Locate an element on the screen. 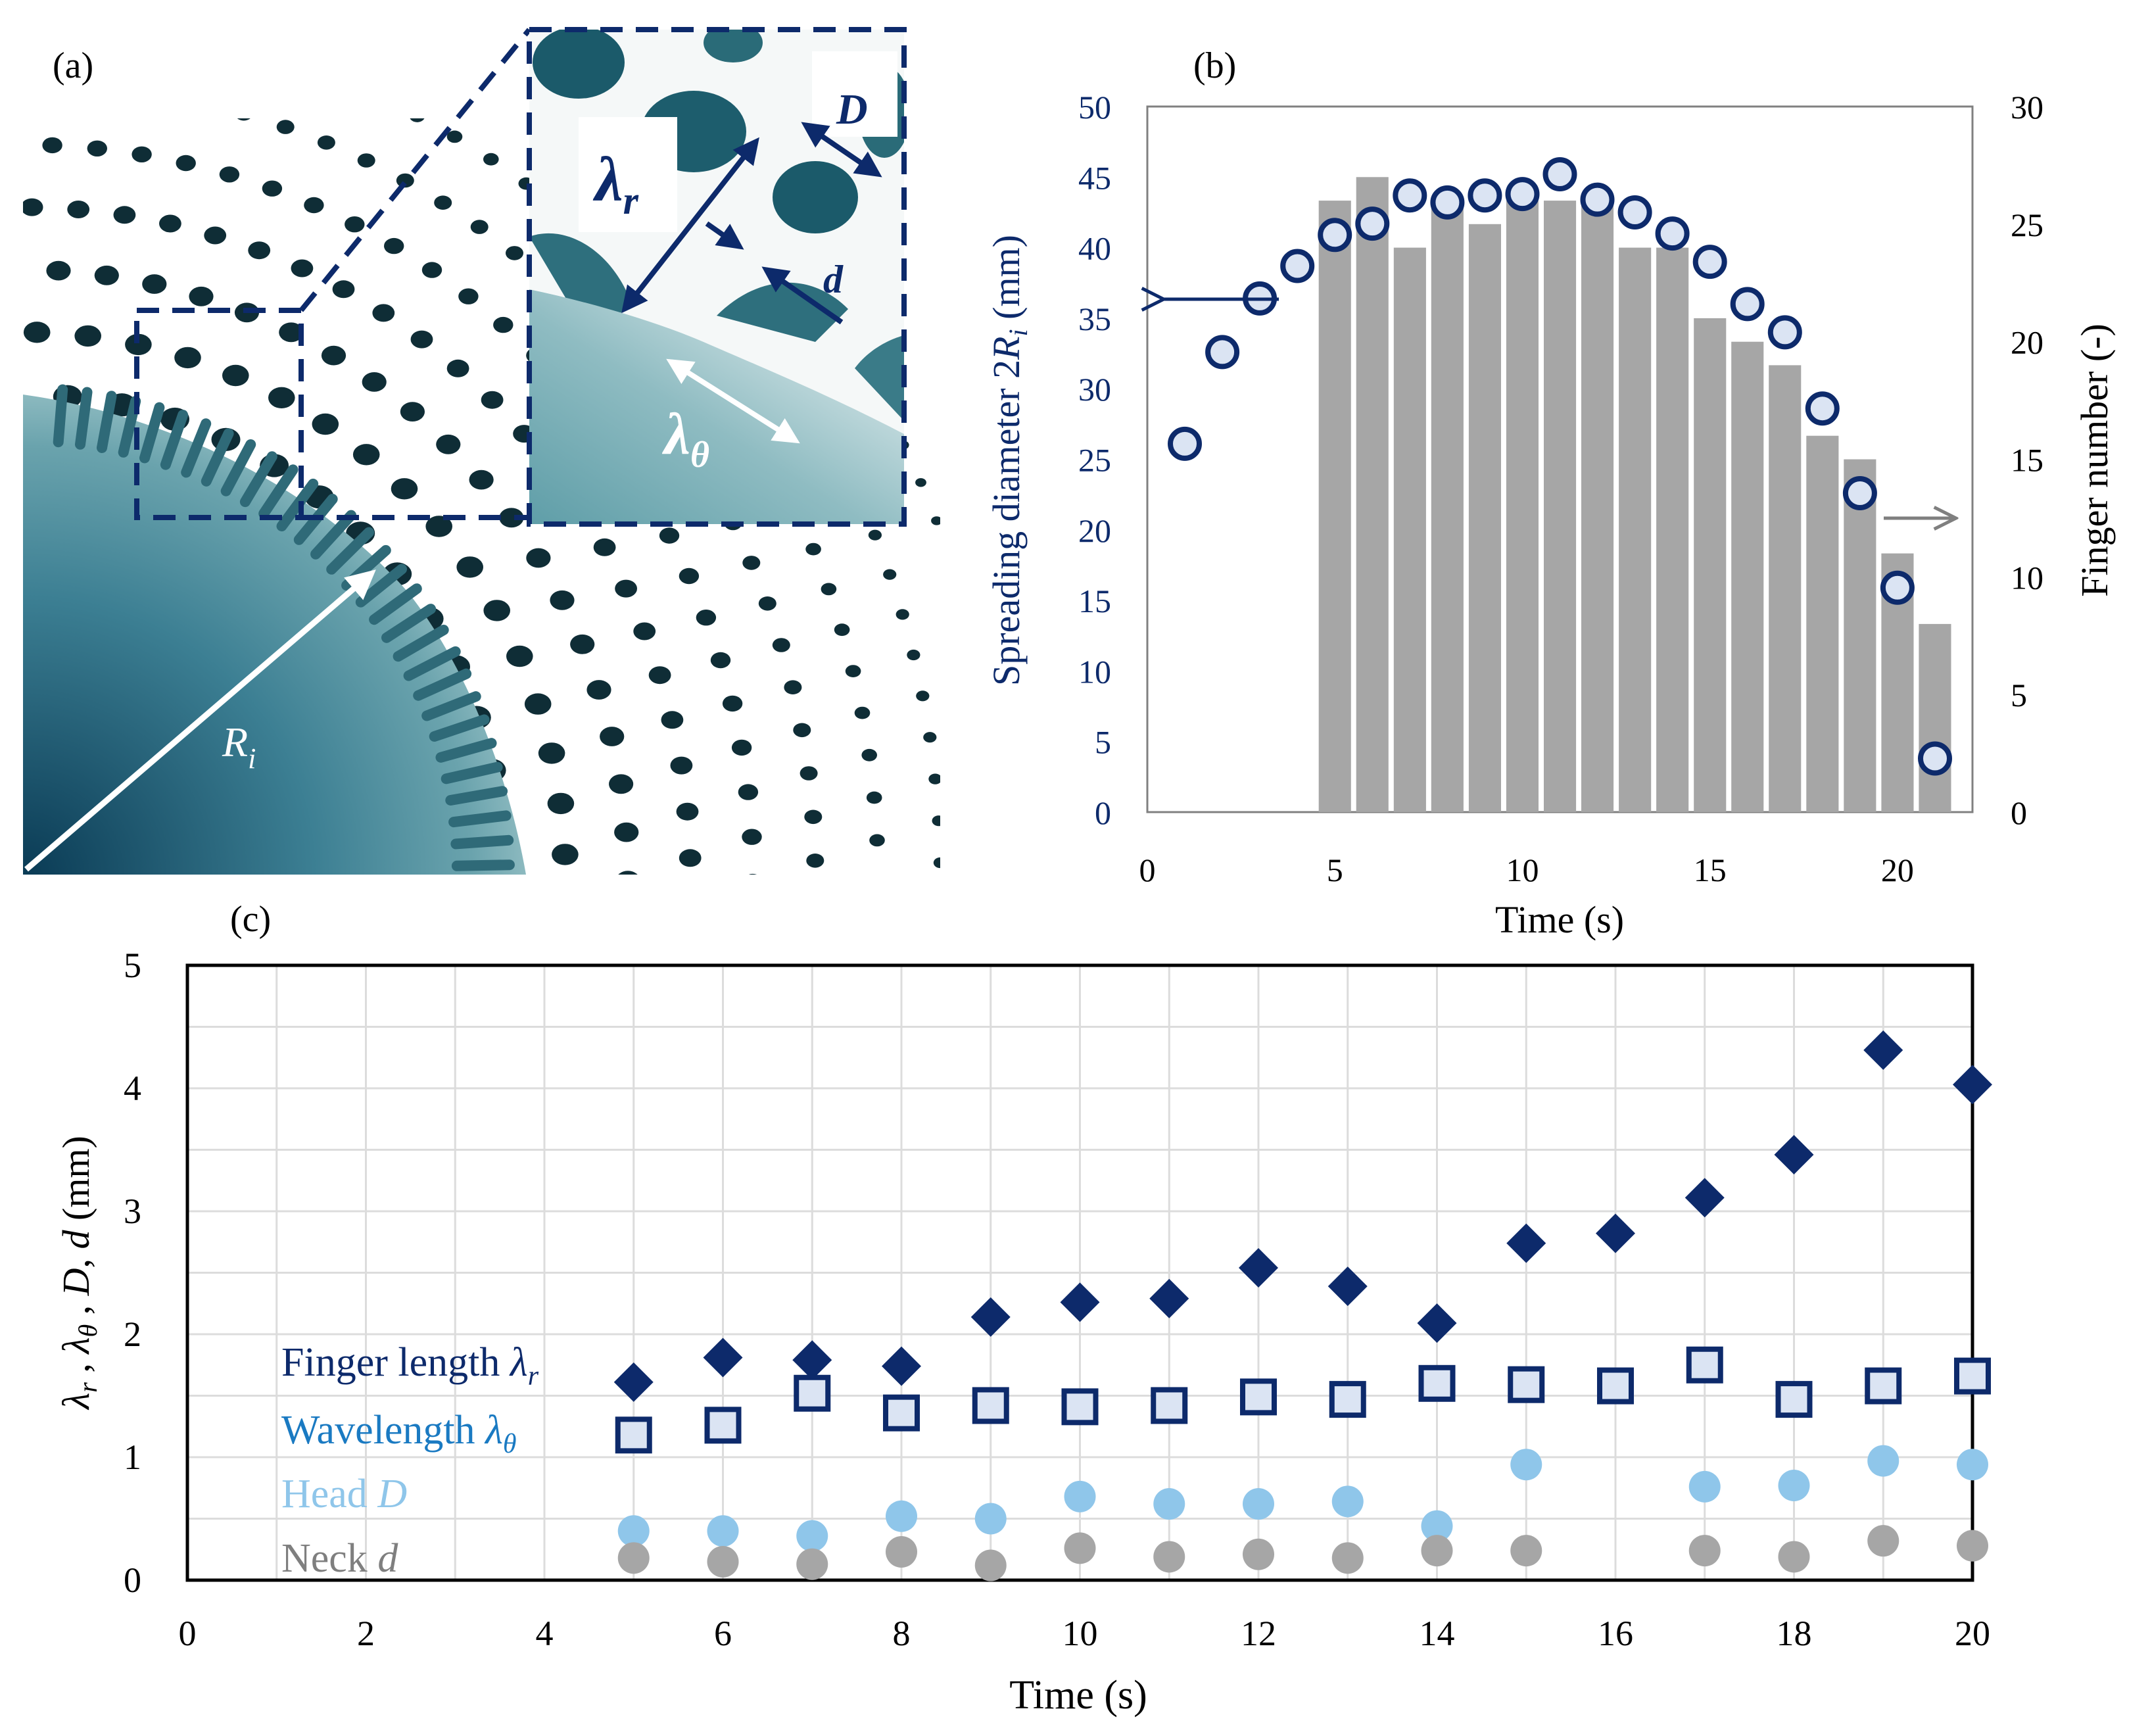 The height and width of the screenshot is (1736, 2150). y-tick-label-left: 0 is located at coordinates (1103, 812).